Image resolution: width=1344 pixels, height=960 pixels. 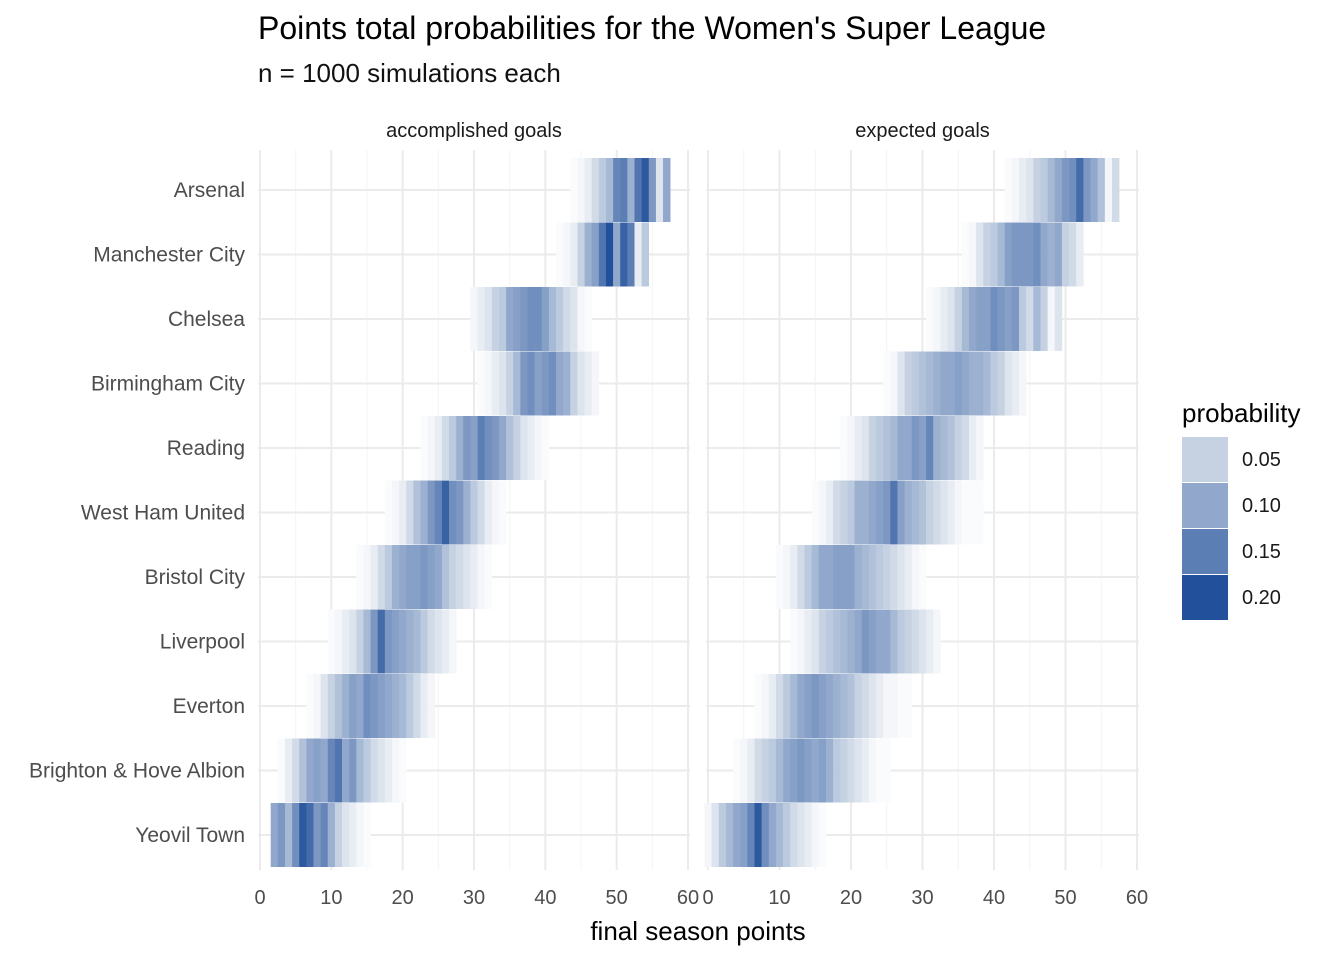 I want to click on tile-west-ham-united: West Ham United: 20 pts, p=0.02, so click(x=403, y=512).